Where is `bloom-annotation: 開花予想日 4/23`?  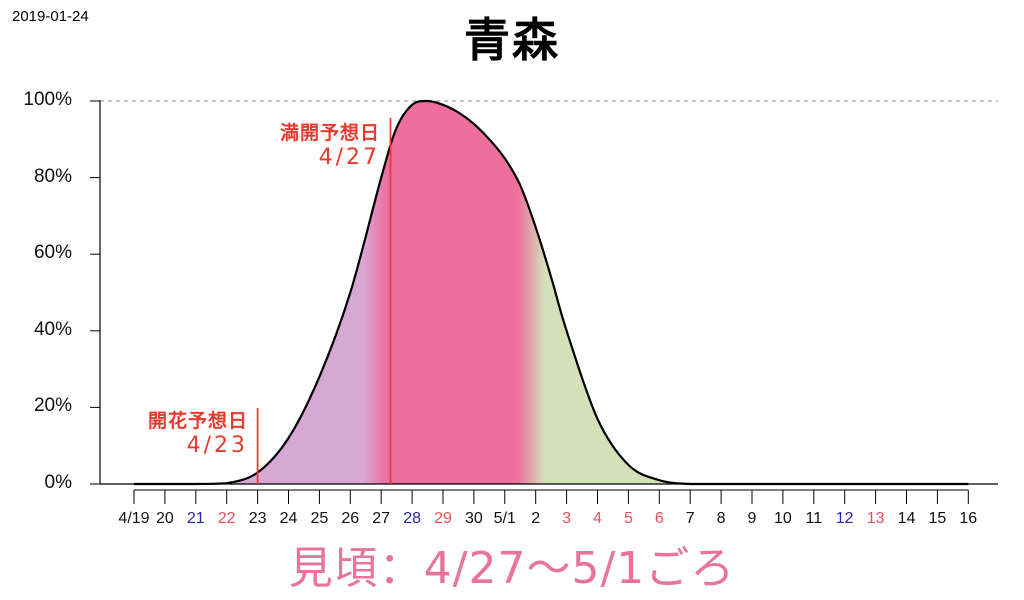
bloom-annotation: 開花予想日 4/23 is located at coordinates (176, 432).